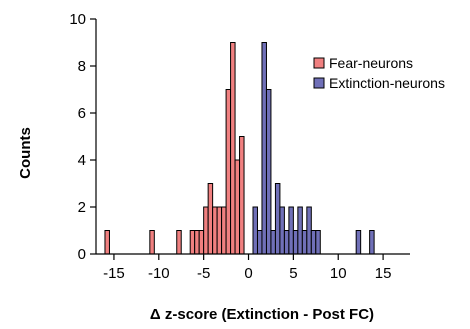 The image size is (470, 329). Describe the element at coordinates (383, 273) in the screenshot. I see `x-tick-label: 15` at that location.